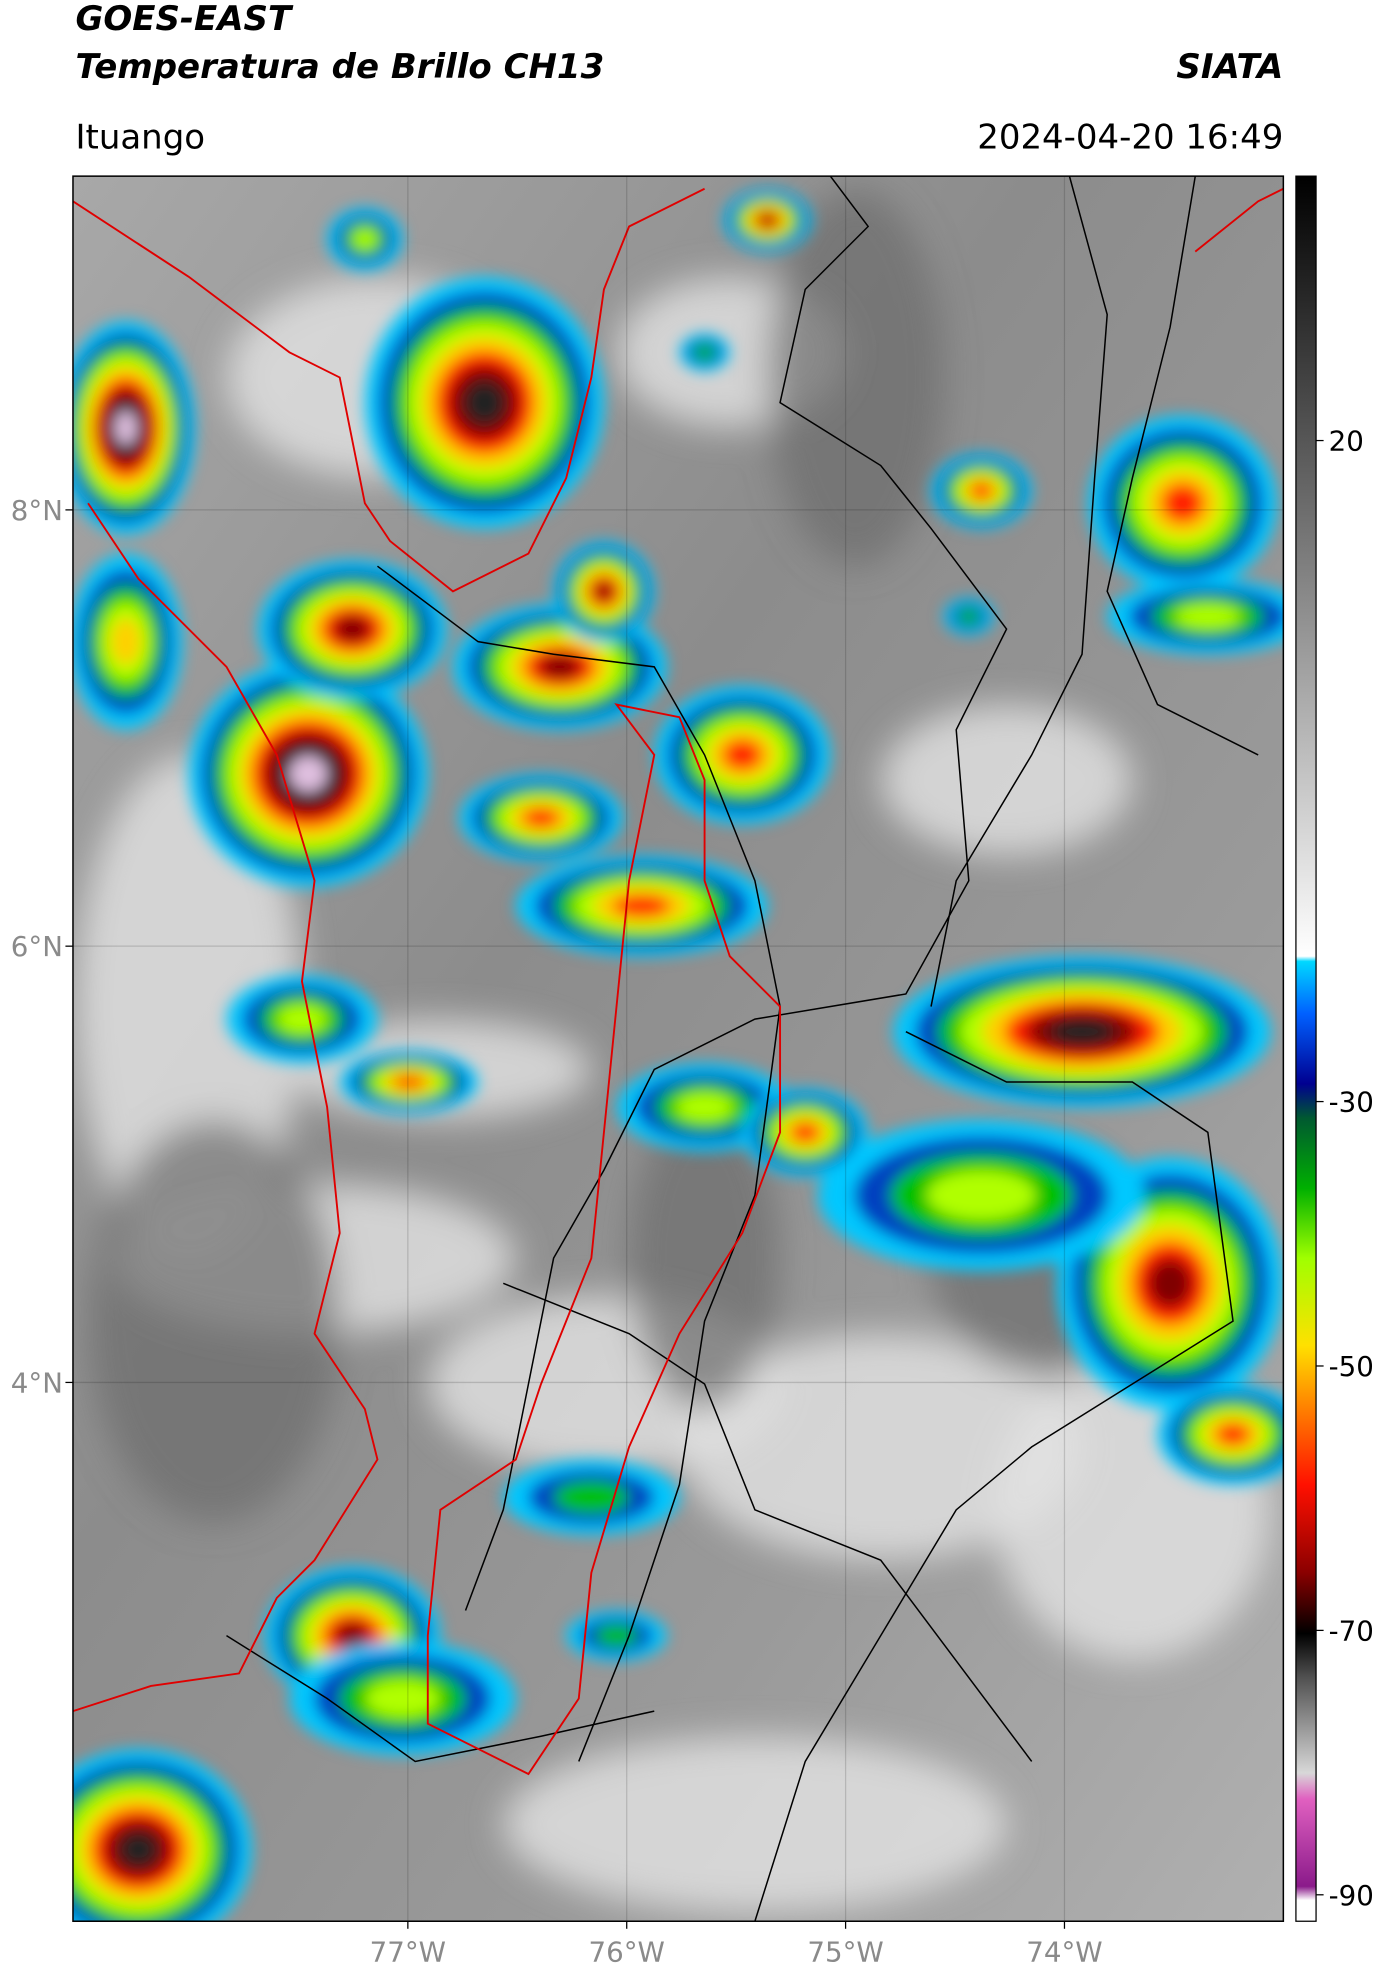 The height and width of the screenshot is (1981, 1384). I want to click on x-tick-label: 75°W, so click(845, 1951).